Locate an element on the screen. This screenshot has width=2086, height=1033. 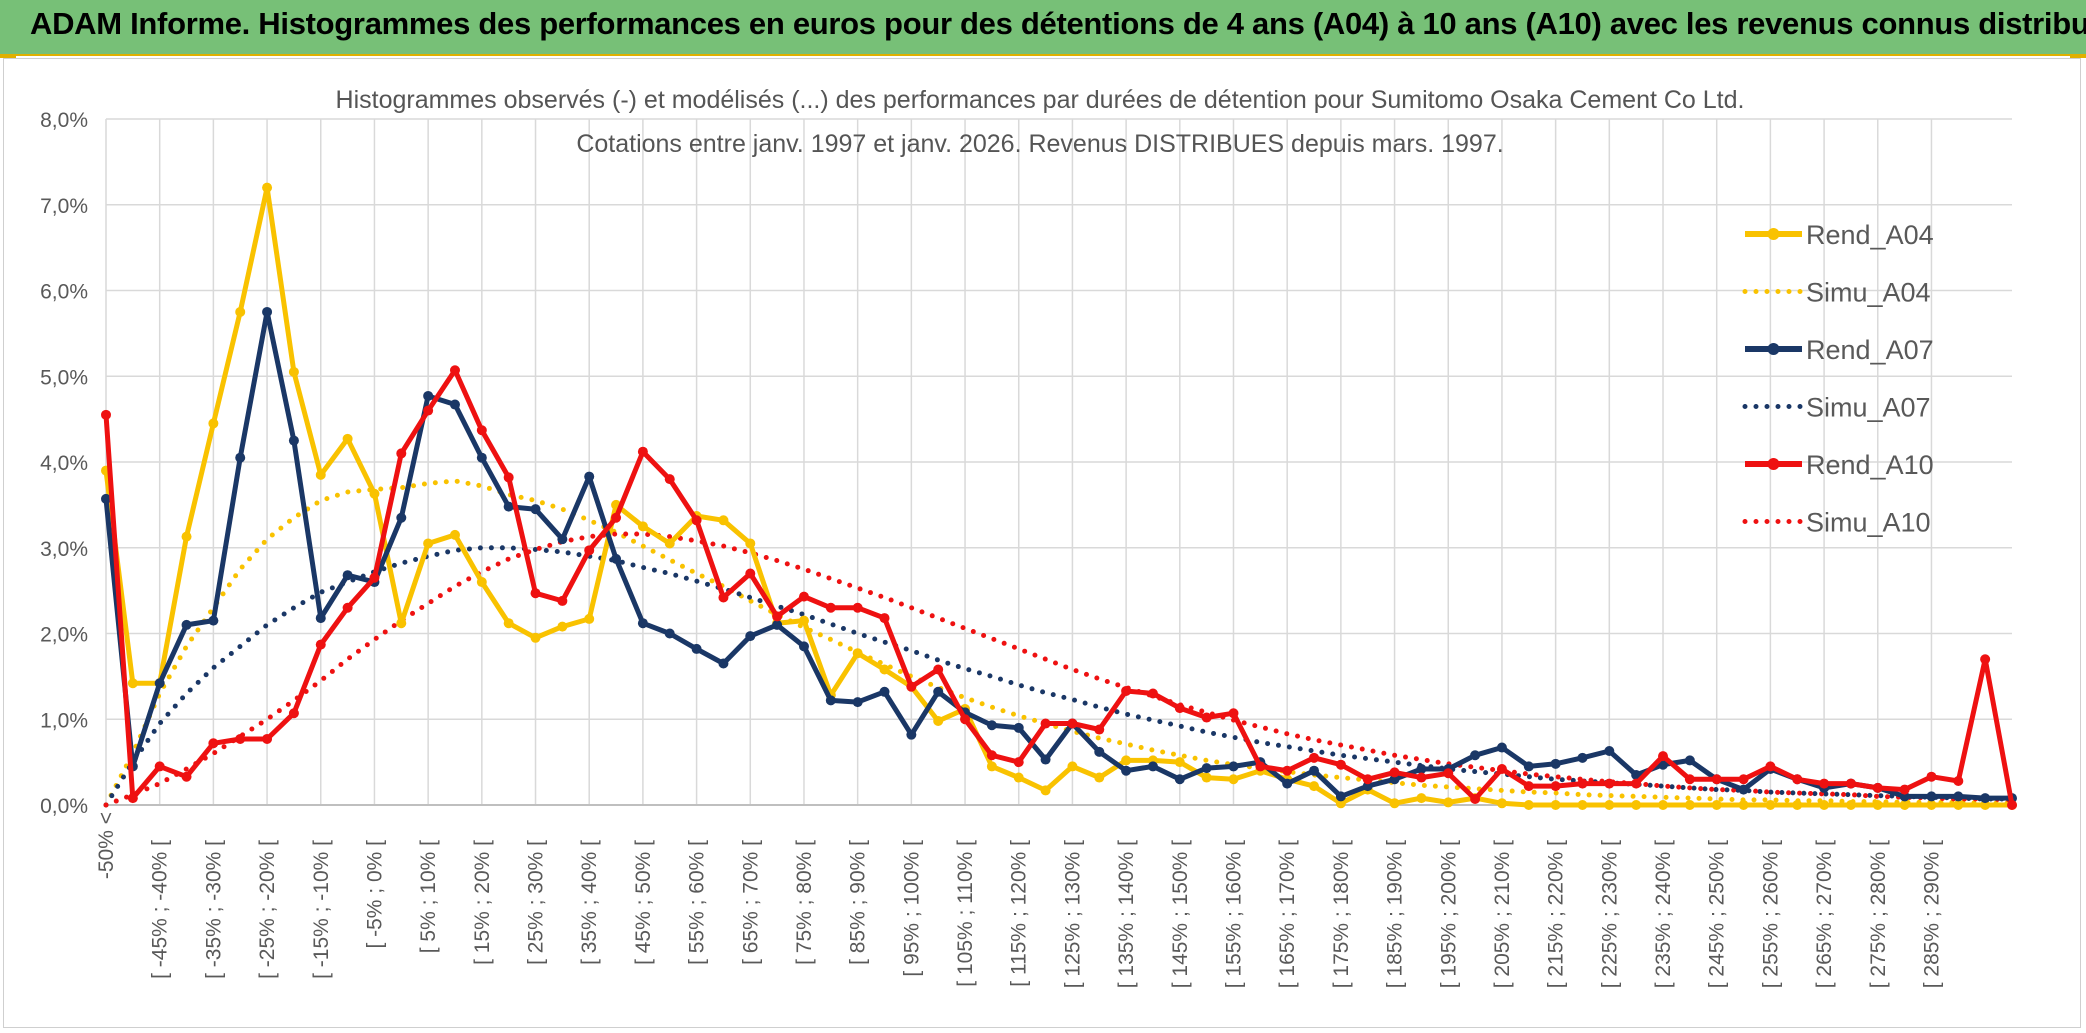
x-tick-label: [ 65% ; 70% [ is located at coordinates (750, 902).